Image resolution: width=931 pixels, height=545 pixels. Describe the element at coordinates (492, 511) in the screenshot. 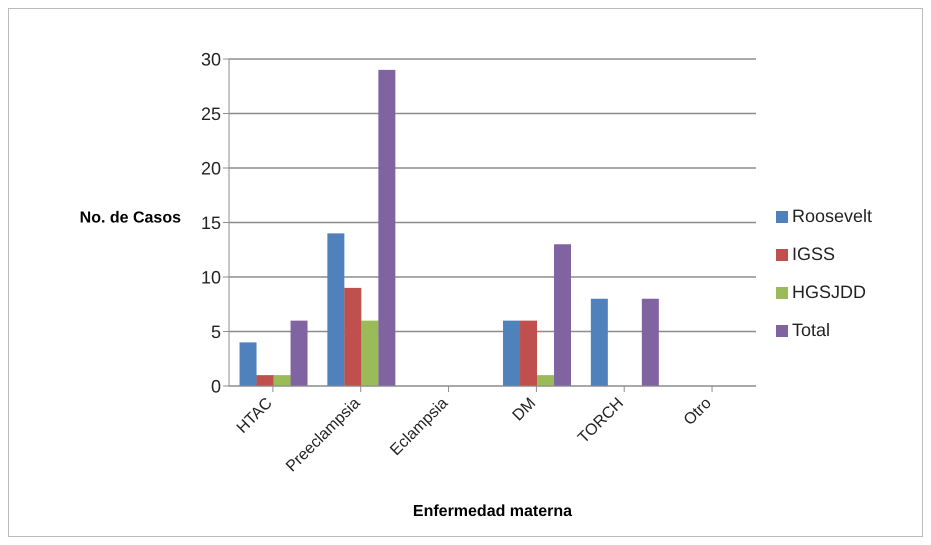

I see `x-axis-title: Enfermedad materna` at that location.